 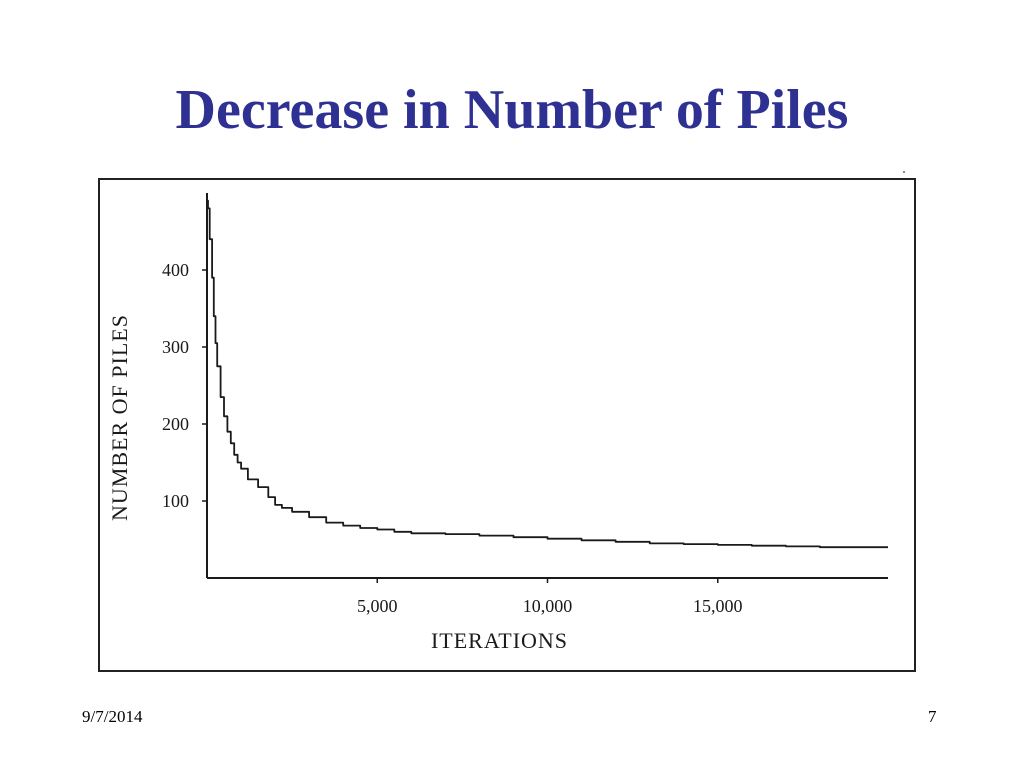 I want to click on slide-page-number: 7, so click(x=932, y=716).